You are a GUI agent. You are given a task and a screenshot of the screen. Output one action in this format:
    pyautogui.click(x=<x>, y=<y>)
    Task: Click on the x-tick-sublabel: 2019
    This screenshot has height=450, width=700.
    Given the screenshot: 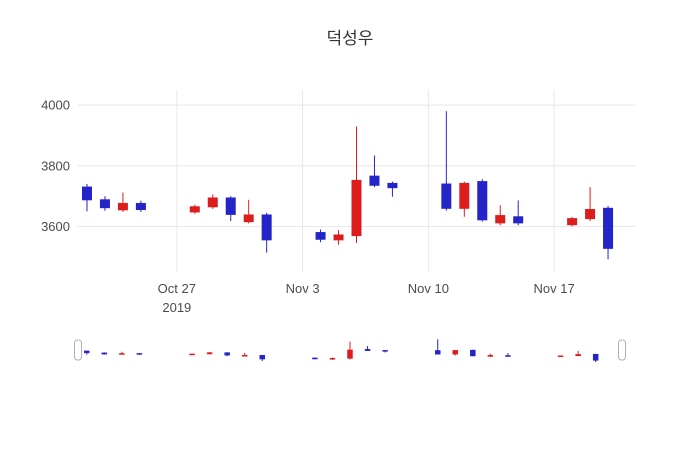 What is the action you would take?
    pyautogui.click(x=176, y=307)
    